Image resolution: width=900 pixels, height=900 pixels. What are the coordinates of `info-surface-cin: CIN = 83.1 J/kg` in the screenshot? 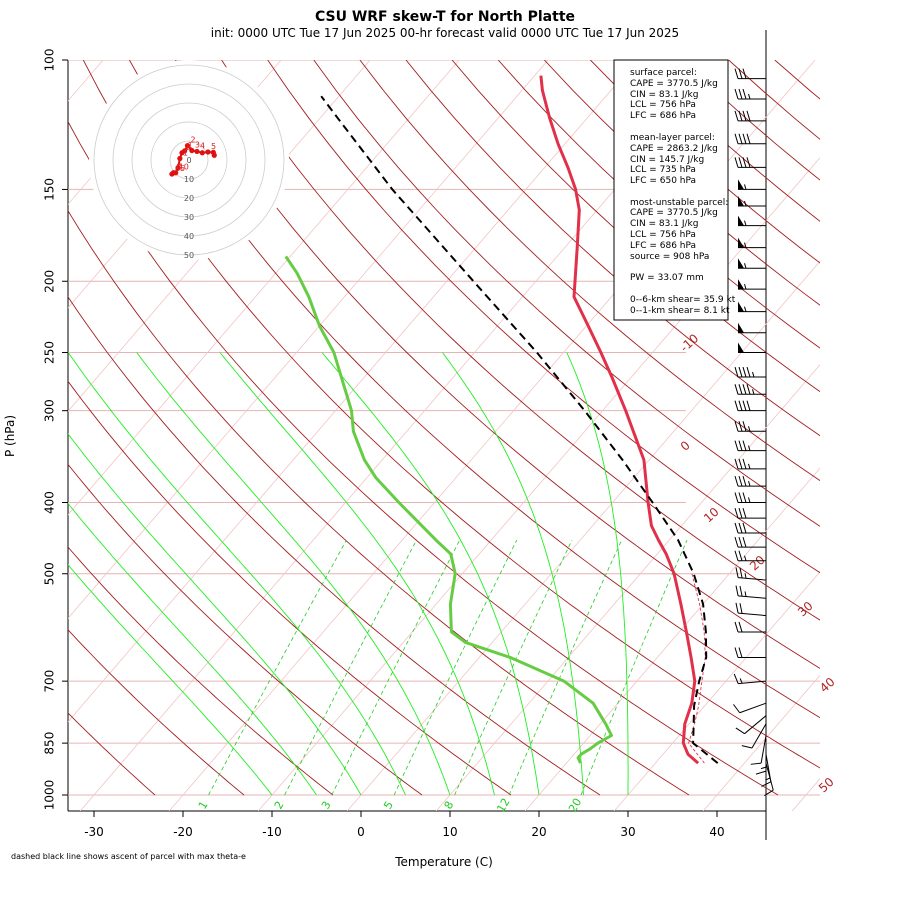 It's located at (664, 95).